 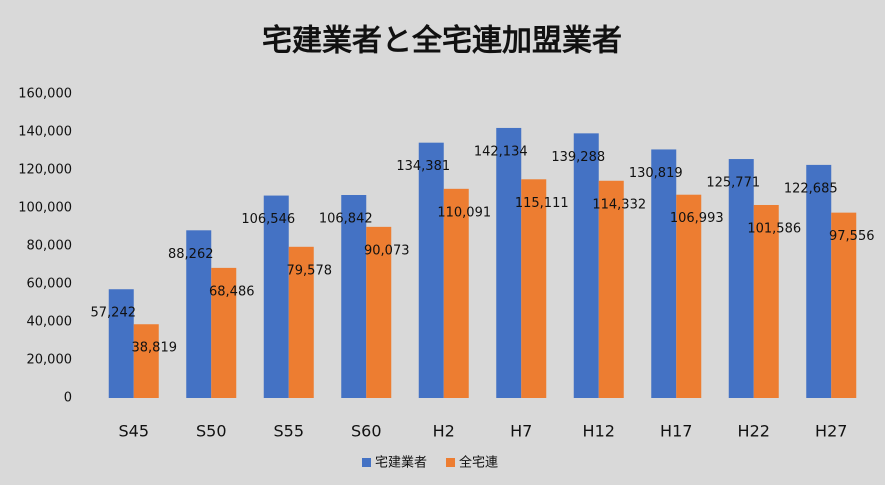 What do you see at coordinates (811, 188) in the screenshot?
I see `data-label: 122,685` at bounding box center [811, 188].